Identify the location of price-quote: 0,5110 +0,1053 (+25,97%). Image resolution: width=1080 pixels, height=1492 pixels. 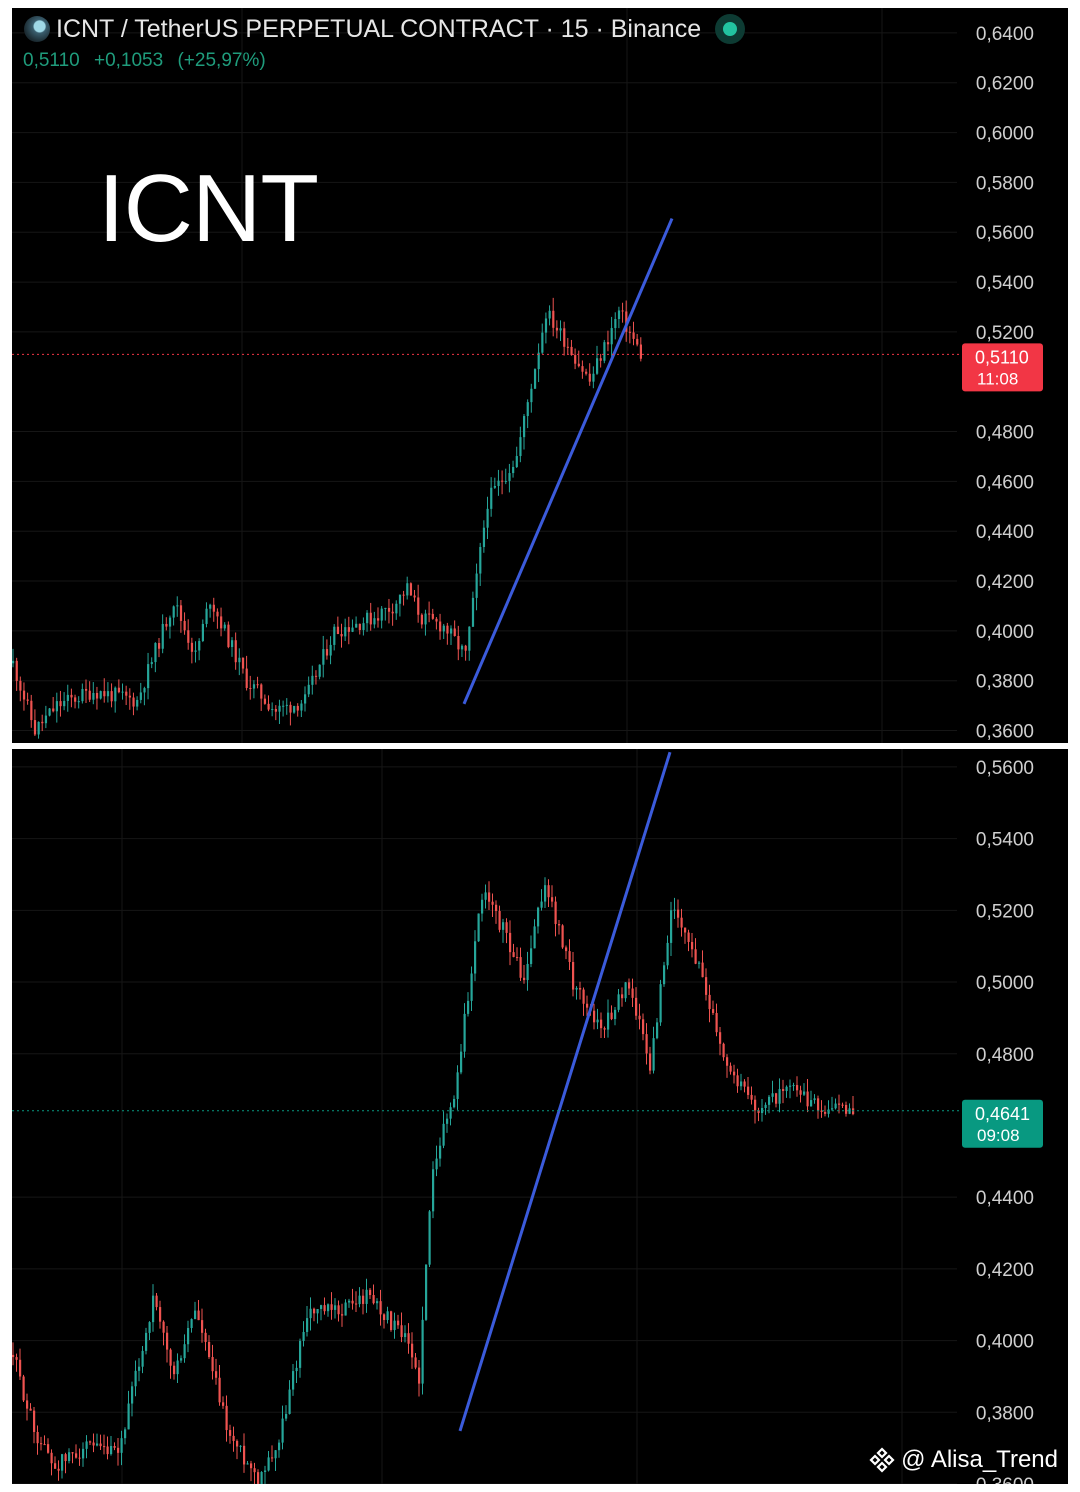
(149, 61).